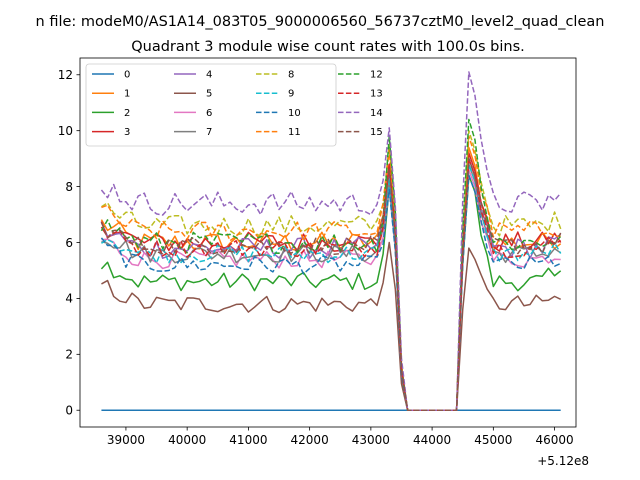 This screenshot has width=640, height=480. I want to click on x-tick-label-46000: 46000, so click(554, 440).